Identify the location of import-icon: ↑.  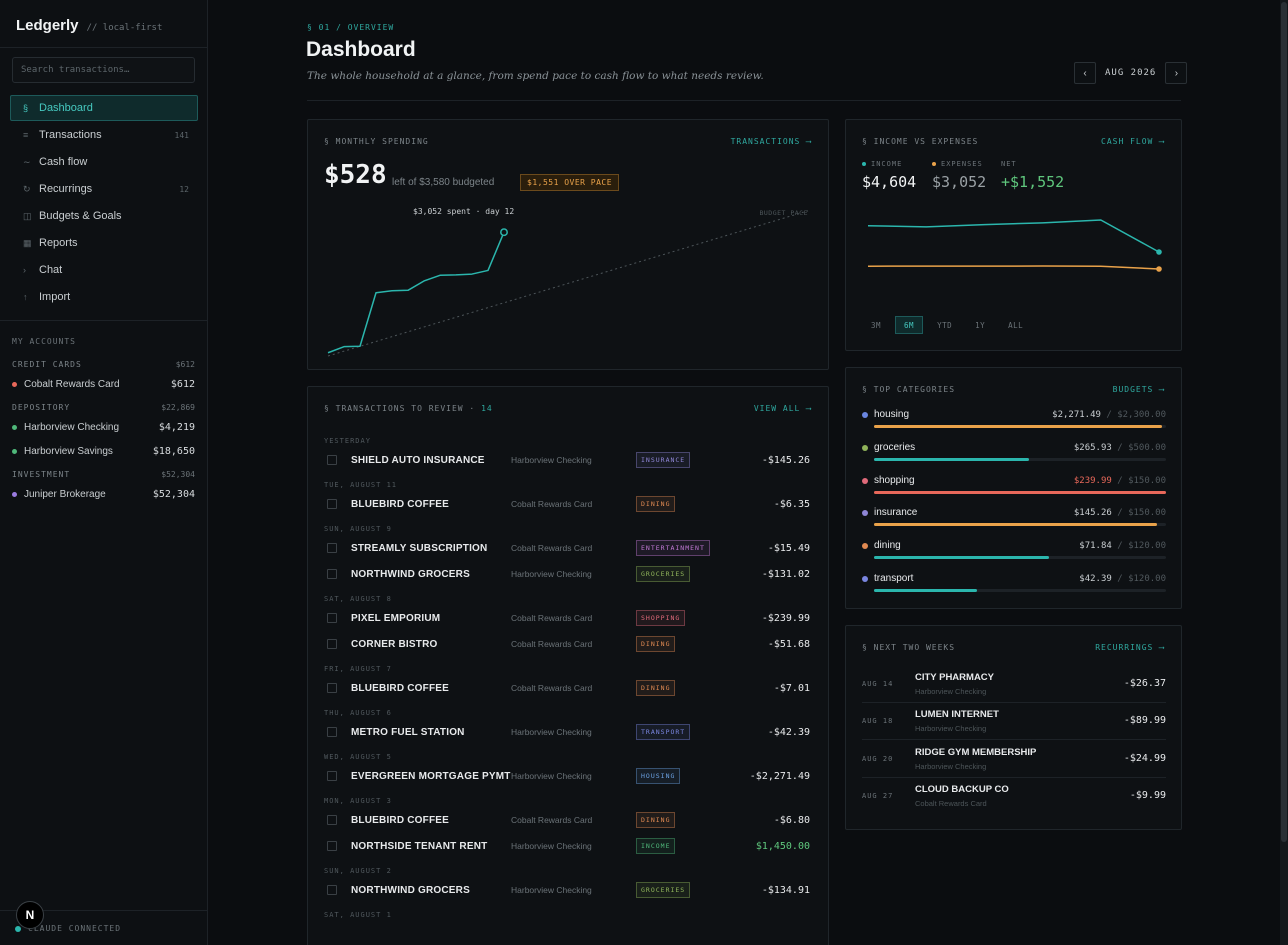
(25, 297).